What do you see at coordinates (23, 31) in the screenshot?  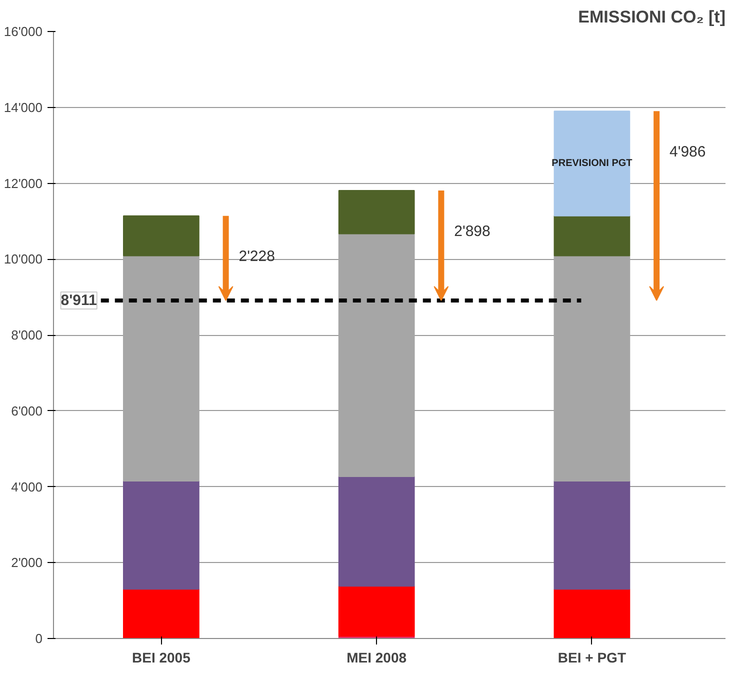 I see `y-tick-label: 16'000` at bounding box center [23, 31].